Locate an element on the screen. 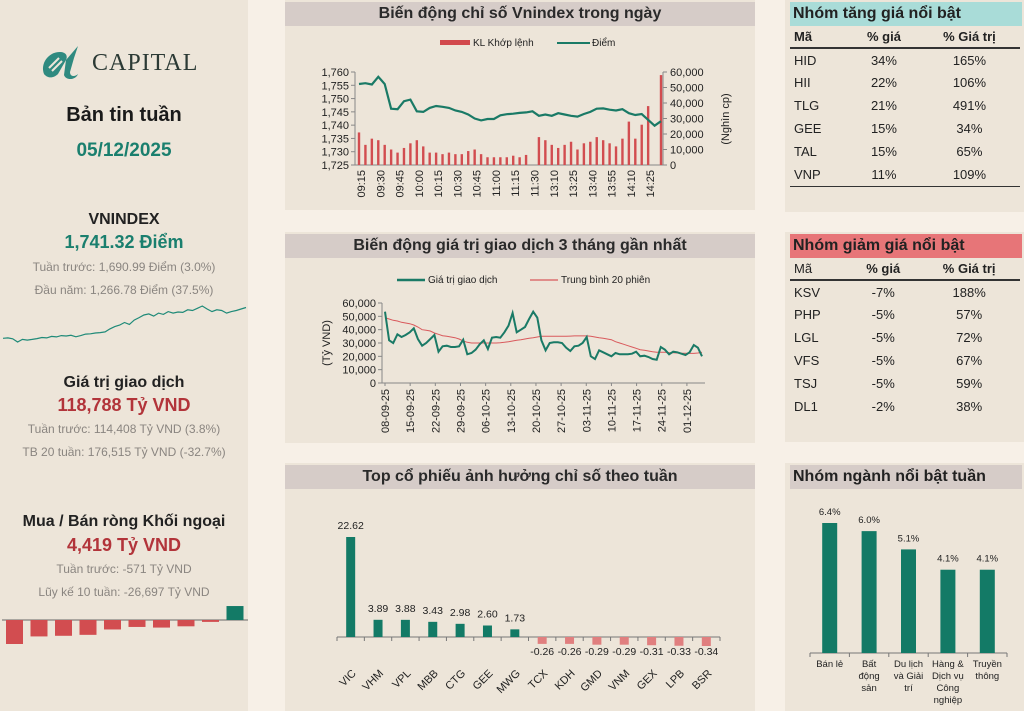 The width and height of the screenshot is (1024, 711). cell-value-pct: 57% is located at coordinates (969, 314).